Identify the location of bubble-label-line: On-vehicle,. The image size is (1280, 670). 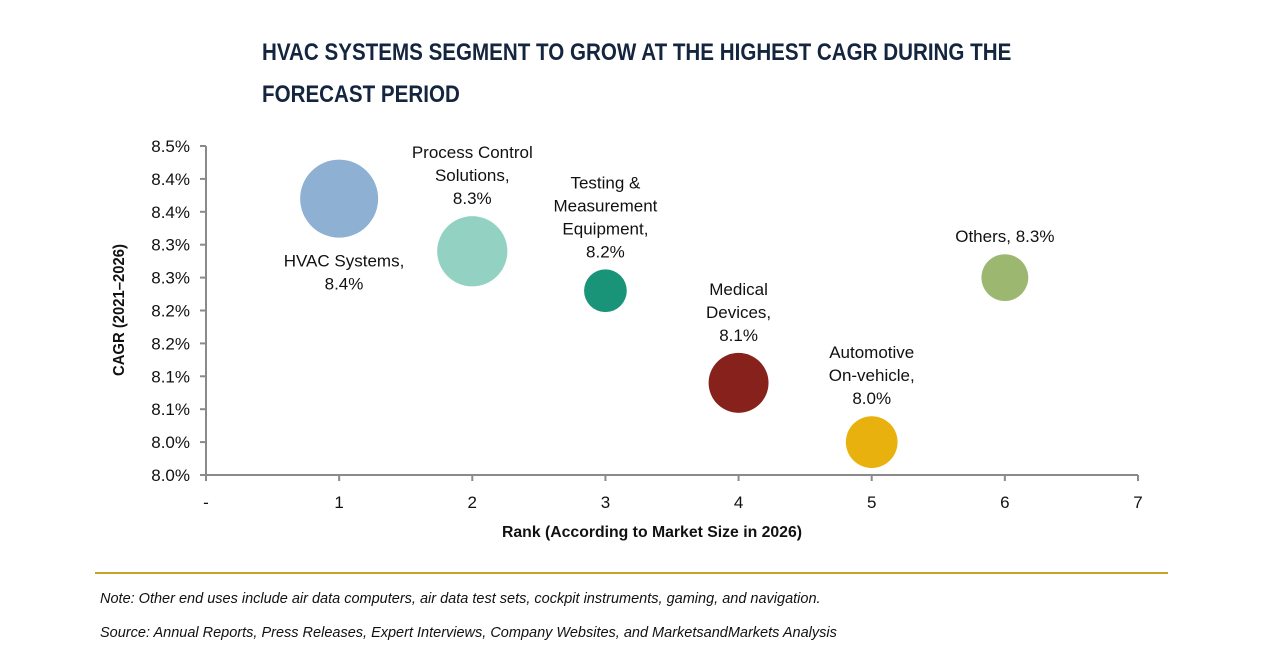
(872, 375).